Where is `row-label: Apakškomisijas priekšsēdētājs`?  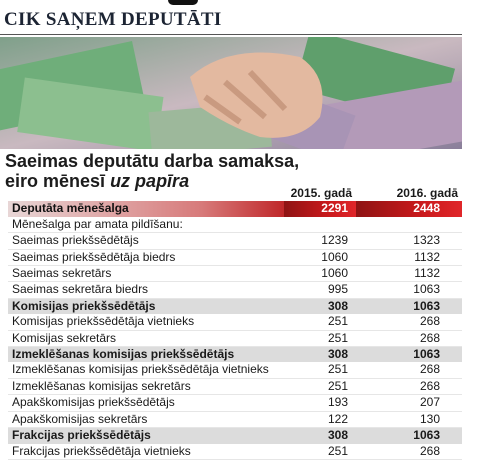 row-label: Apakškomisijas priekšsēdētājs is located at coordinates (146, 403).